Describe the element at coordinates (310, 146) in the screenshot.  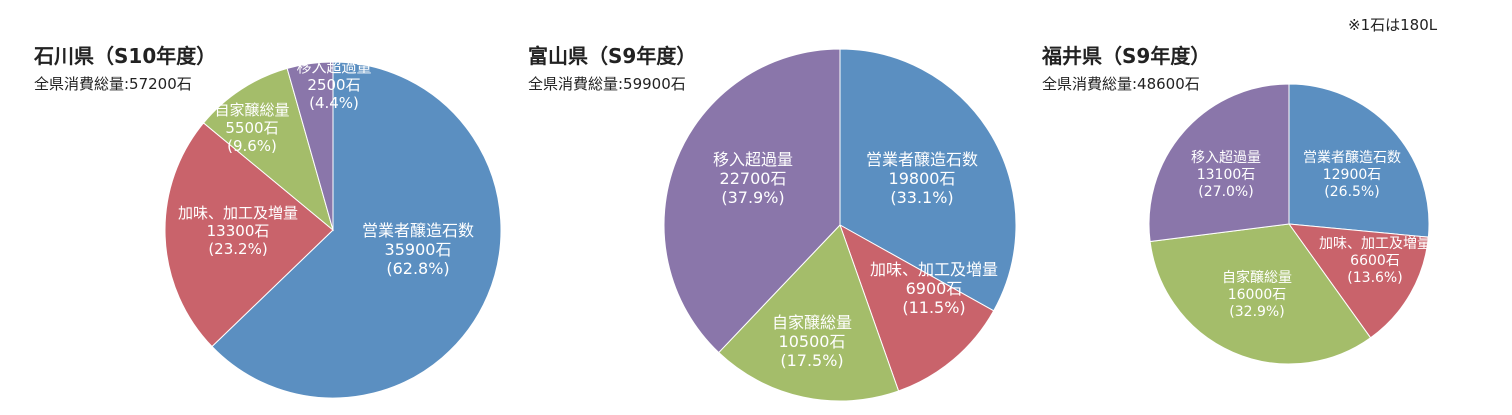
I see `pie-slice-ishikawa-inyuu` at that location.